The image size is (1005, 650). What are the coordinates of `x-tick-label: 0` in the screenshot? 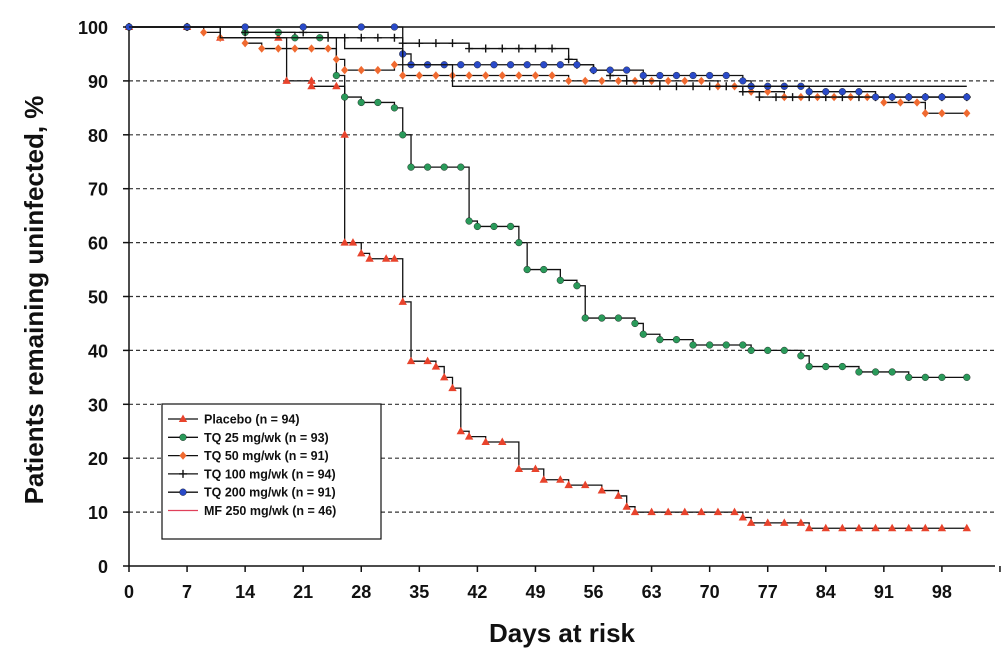 It's located at (129, 592).